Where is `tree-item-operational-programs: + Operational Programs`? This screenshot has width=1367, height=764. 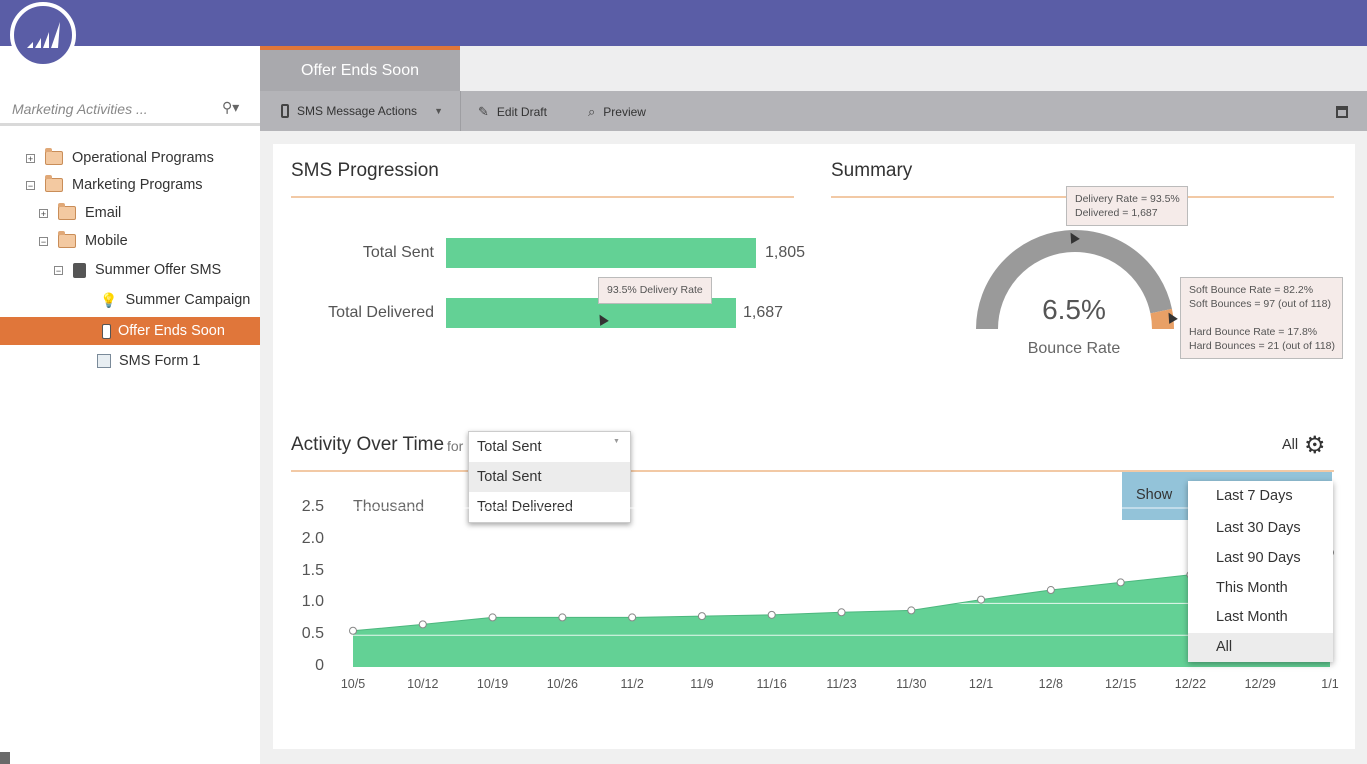
tree-item-operational-programs: + Operational Programs is located at coordinates (120, 158).